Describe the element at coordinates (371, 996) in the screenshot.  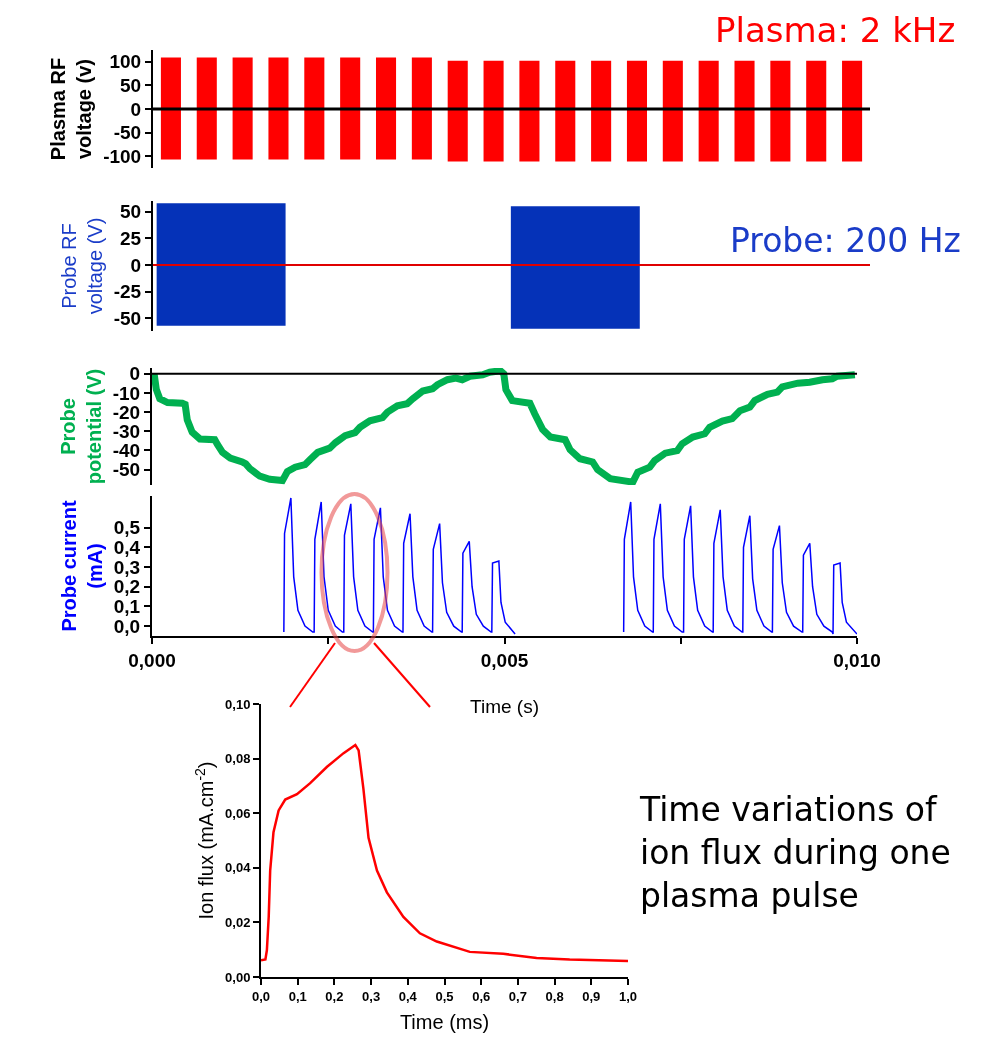
I see `x-tick-label: 0,3` at that location.